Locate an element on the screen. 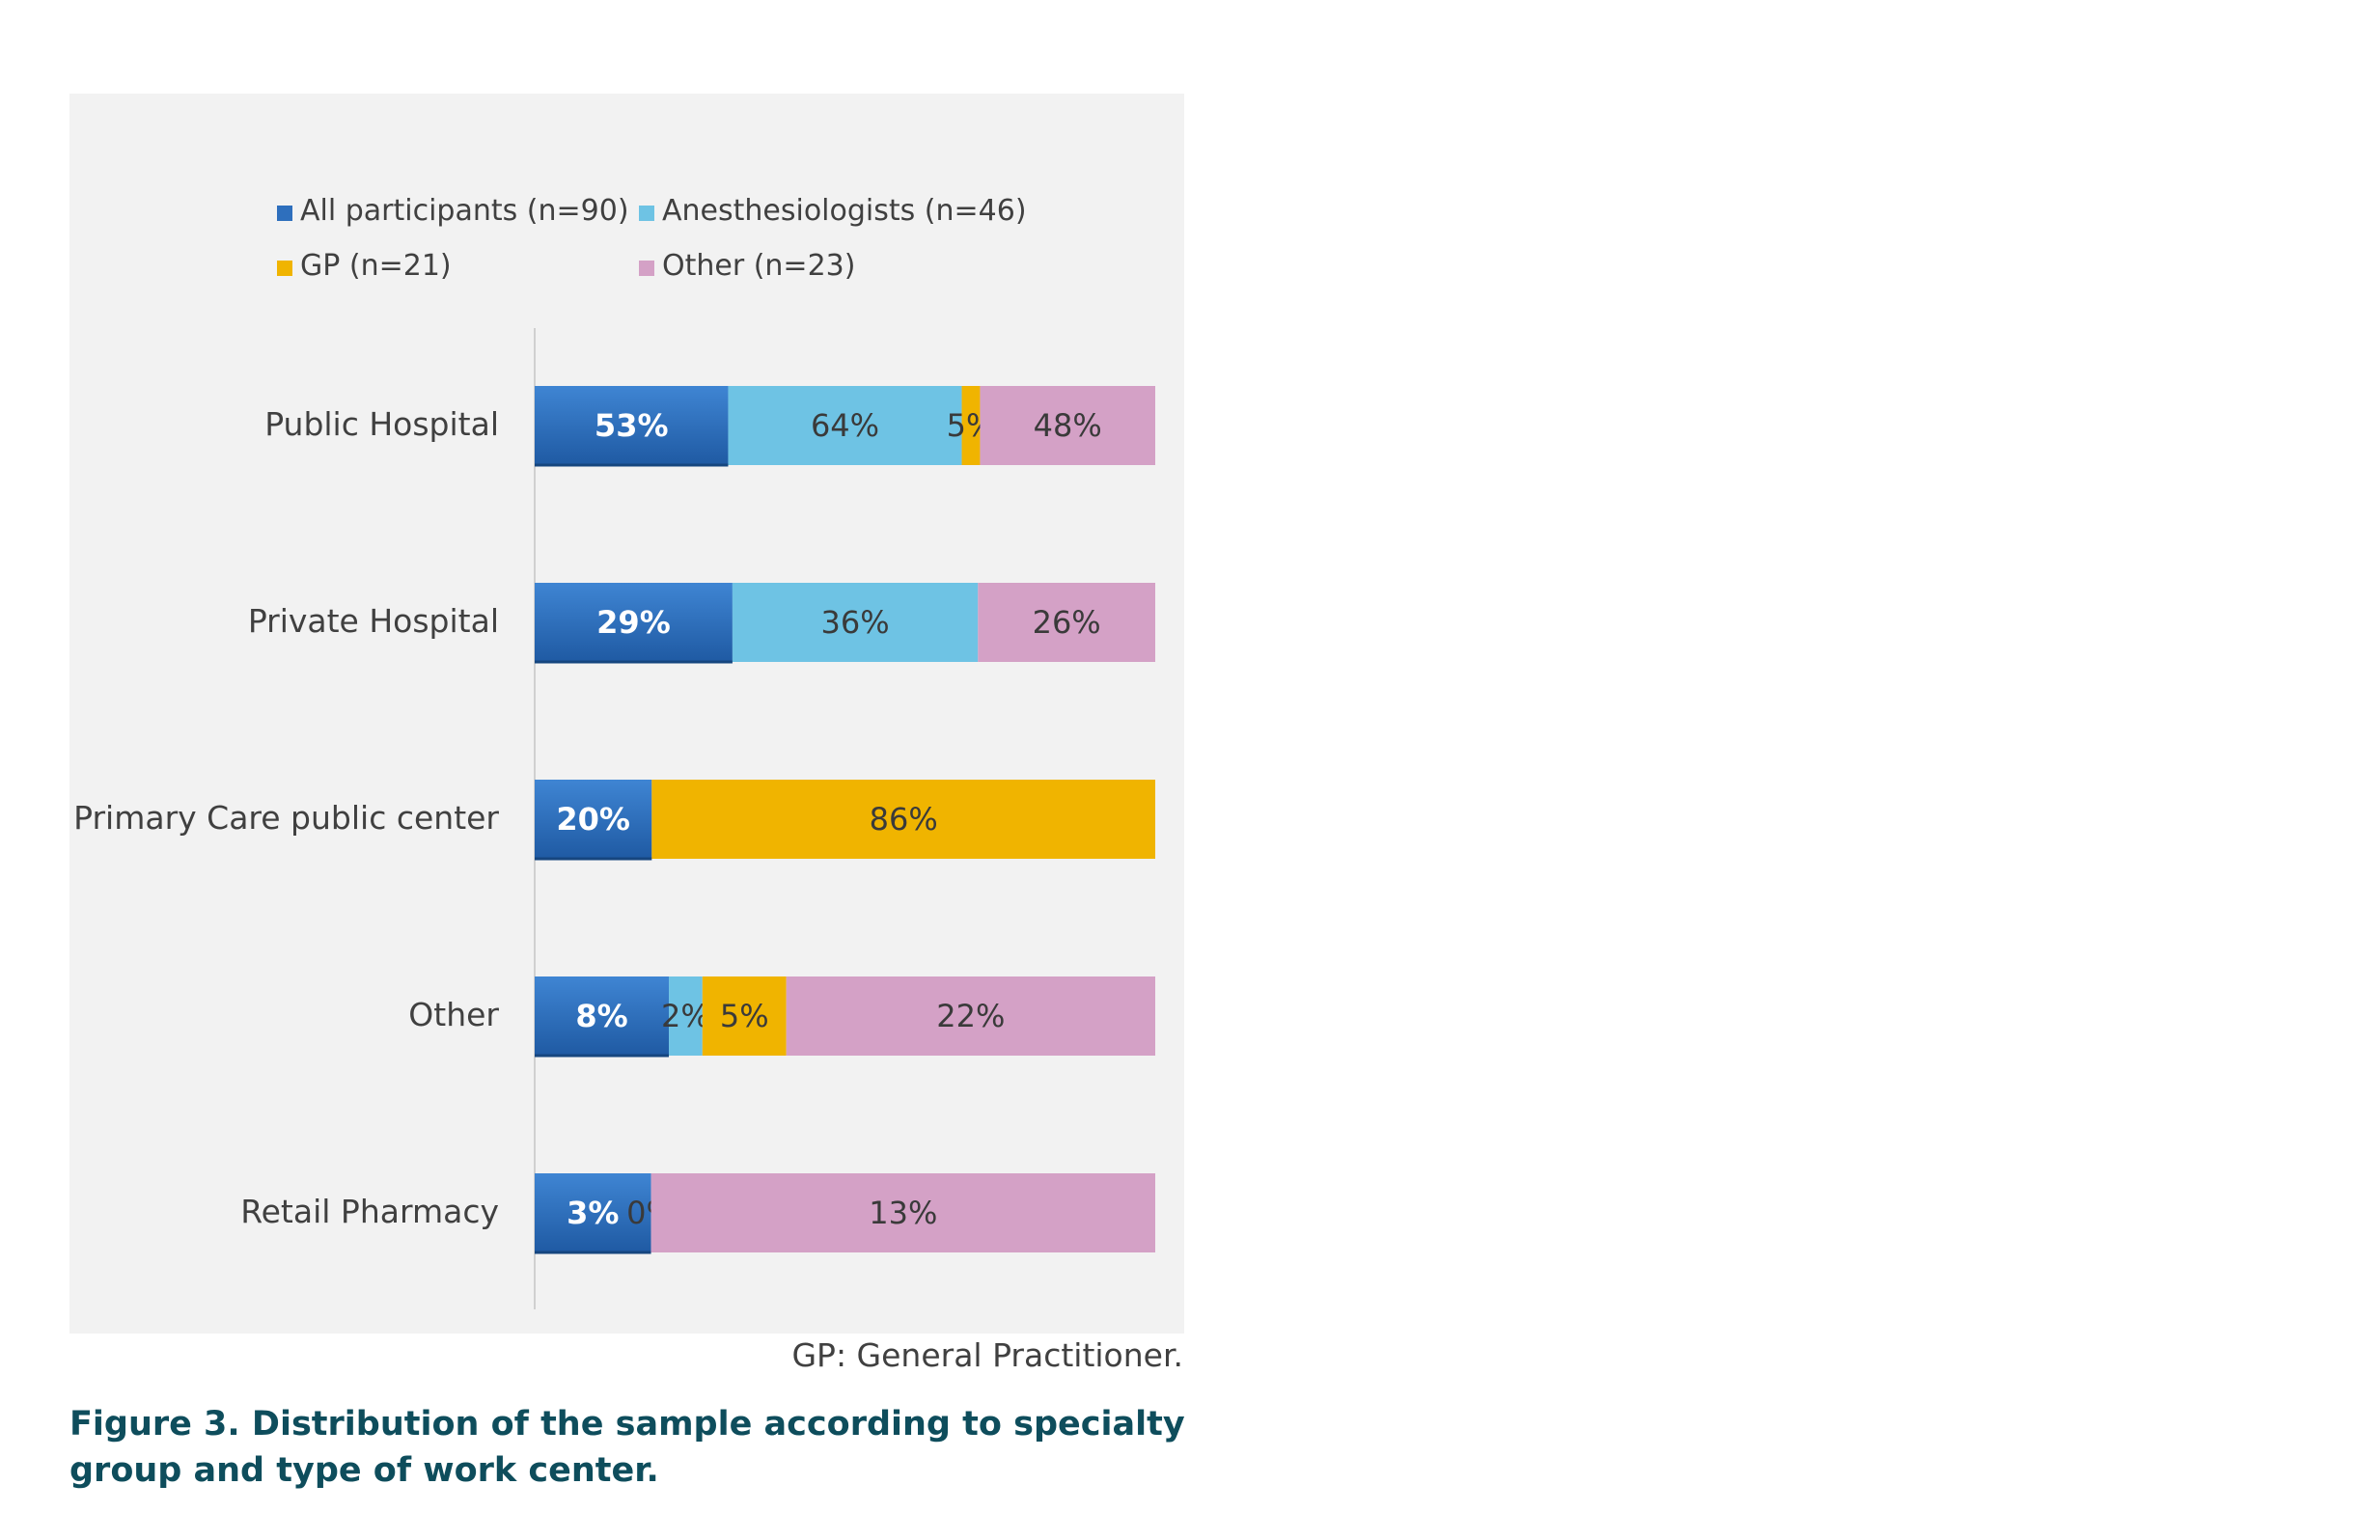 This screenshot has width=2380, height=1540. bar-segment-other-other is located at coordinates (971, 1016).